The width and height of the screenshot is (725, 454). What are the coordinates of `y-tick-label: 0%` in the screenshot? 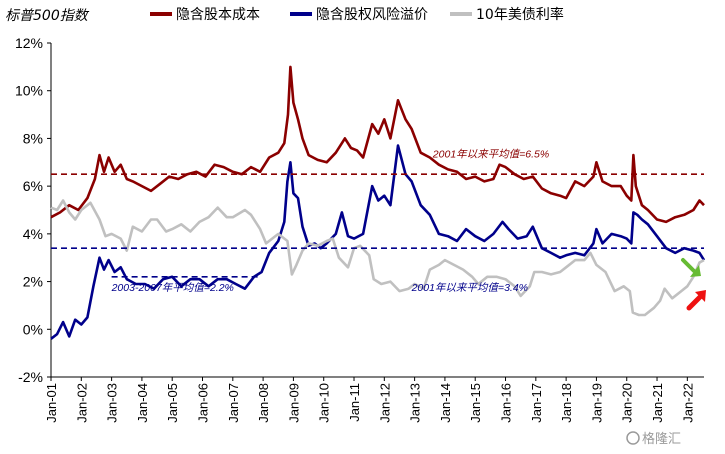 It's located at (33, 329).